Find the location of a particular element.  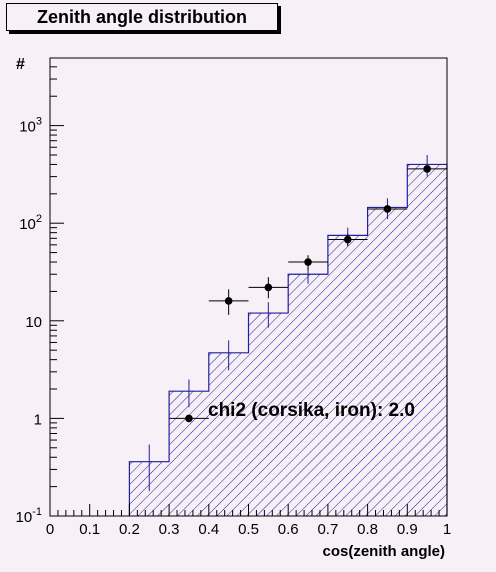

y-tick-label: 1 is located at coordinates (38, 419).